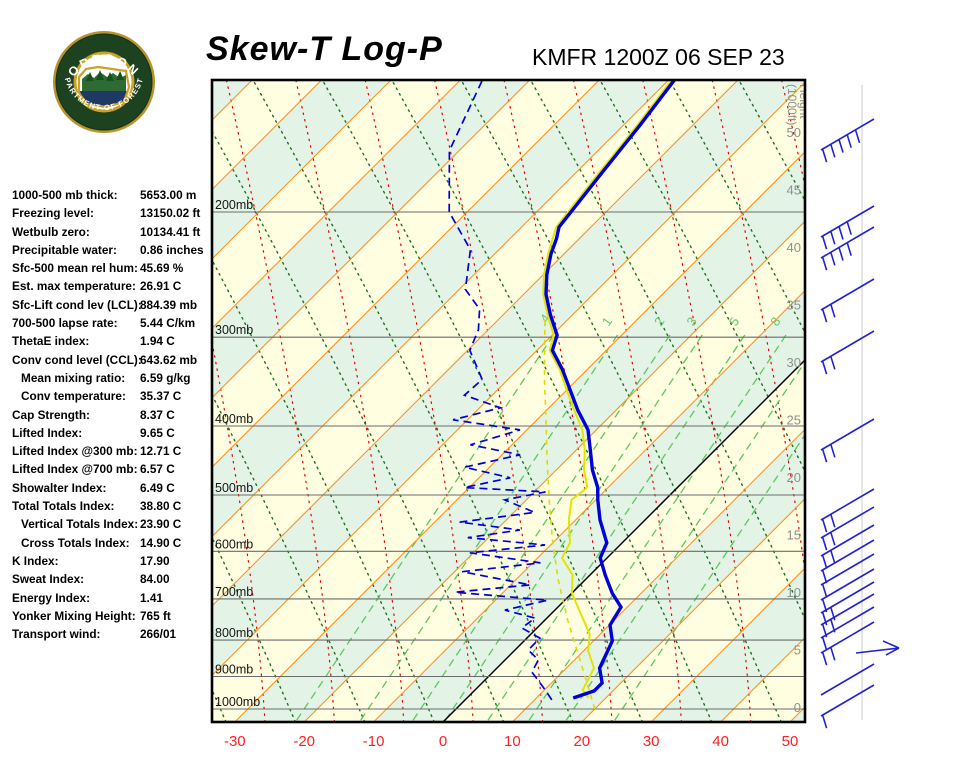 The height and width of the screenshot is (768, 960). What do you see at coordinates (112, 579) in the screenshot?
I see `stat-row: Sweat Index: 84.00` at bounding box center [112, 579].